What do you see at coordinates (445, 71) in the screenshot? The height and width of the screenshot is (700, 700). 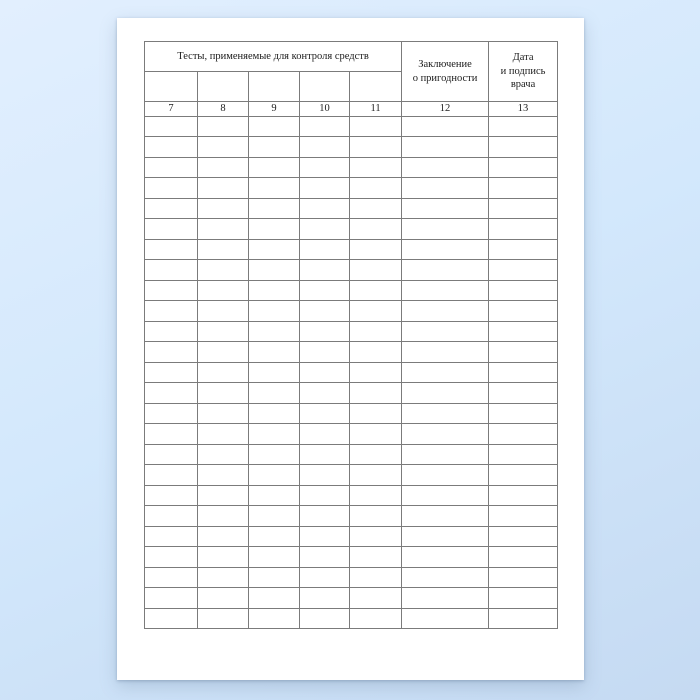 I see `conclusion-header: Заключение о пригодности` at bounding box center [445, 71].